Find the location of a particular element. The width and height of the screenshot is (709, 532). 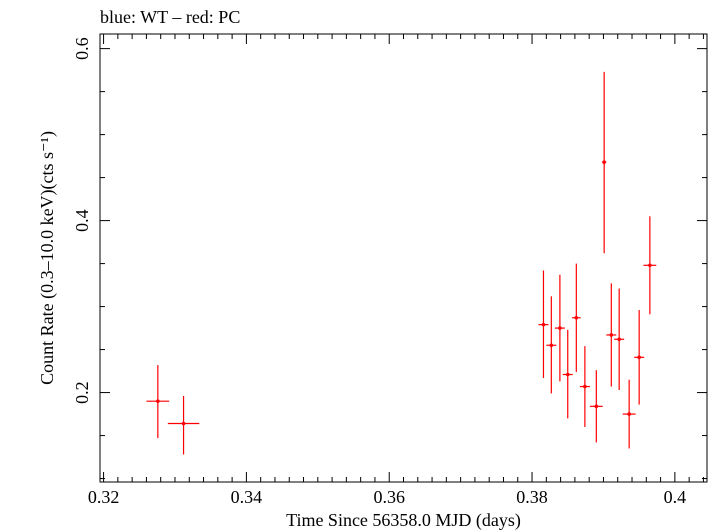

y-tick-label: 0.4 is located at coordinates (82, 220).